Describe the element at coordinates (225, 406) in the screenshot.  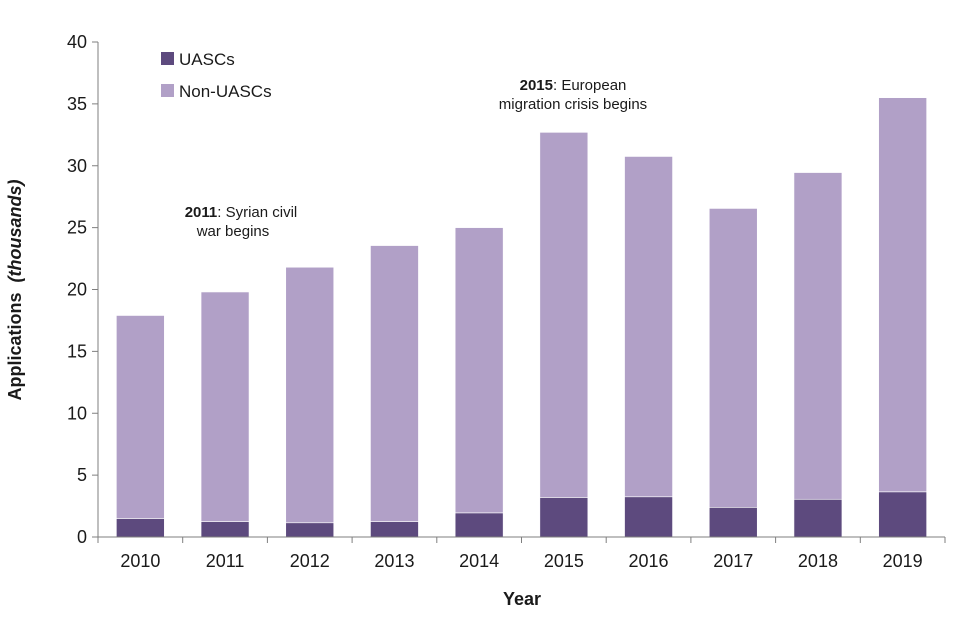
I see `bar-non-uascs-2011` at that location.